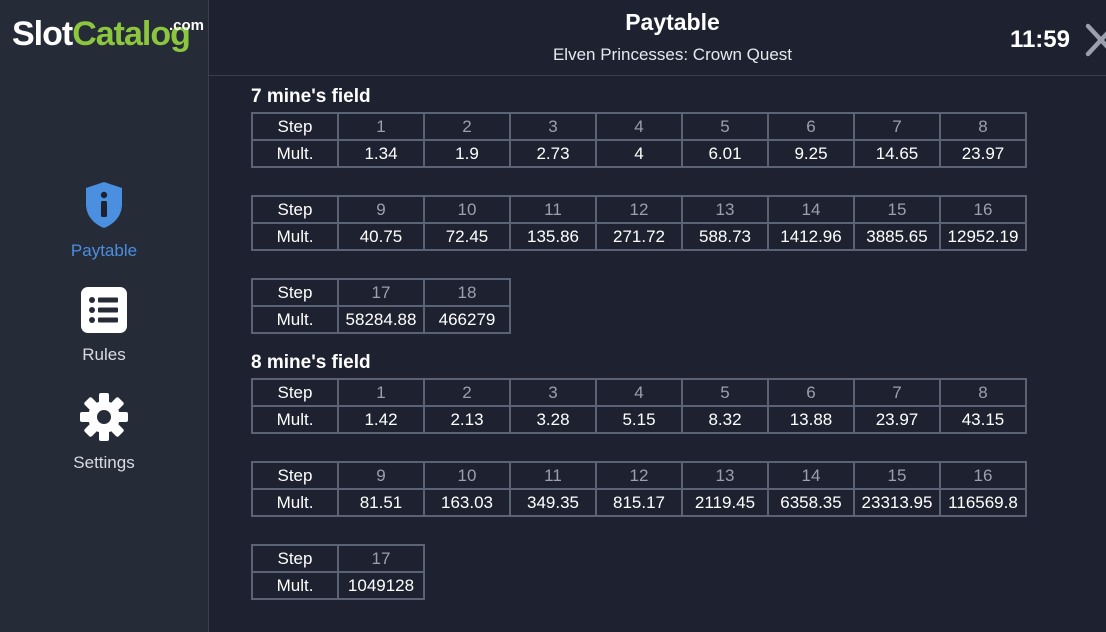  What do you see at coordinates (467, 502) in the screenshot?
I see `mult-cell: 163.03` at bounding box center [467, 502].